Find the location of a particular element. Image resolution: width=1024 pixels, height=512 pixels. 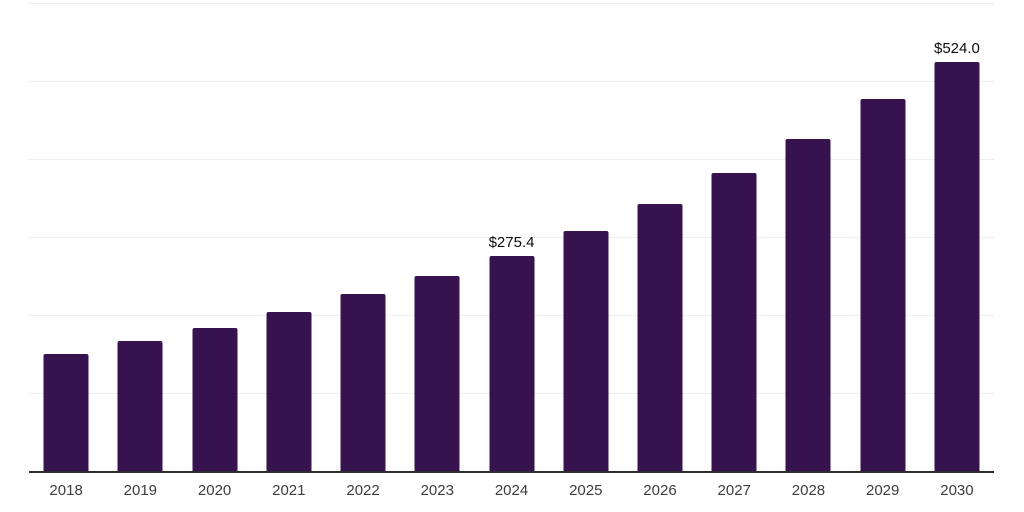

bar-2021 is located at coordinates (289, 391).